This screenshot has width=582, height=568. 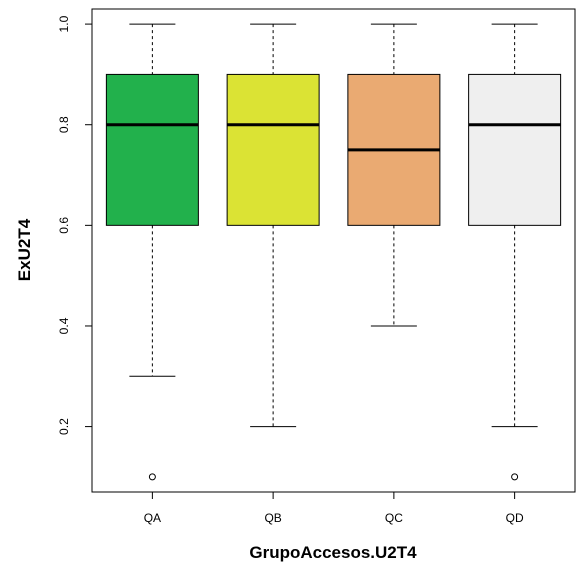 I want to click on y-tick-label-1.0: 1.0, so click(x=64, y=23).